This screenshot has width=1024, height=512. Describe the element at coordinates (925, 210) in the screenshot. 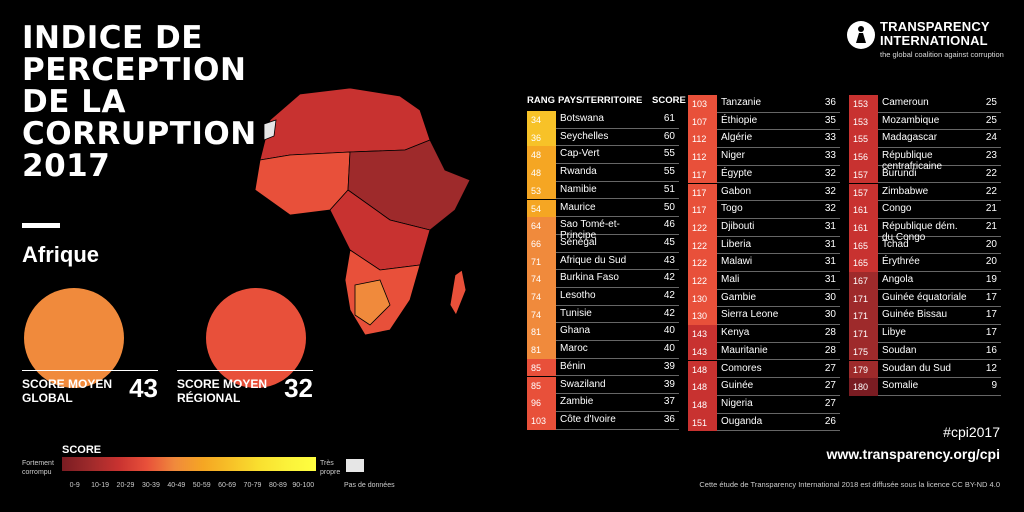

I see `table-row: 161 Congo 21` at that location.